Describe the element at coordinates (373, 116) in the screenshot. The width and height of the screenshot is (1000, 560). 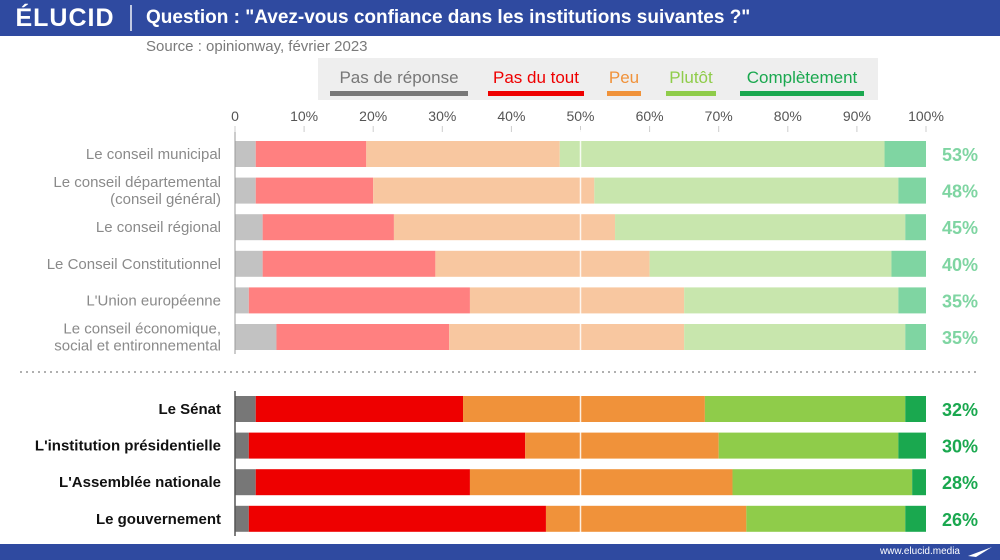
I see `x-tick-label: 20%` at that location.